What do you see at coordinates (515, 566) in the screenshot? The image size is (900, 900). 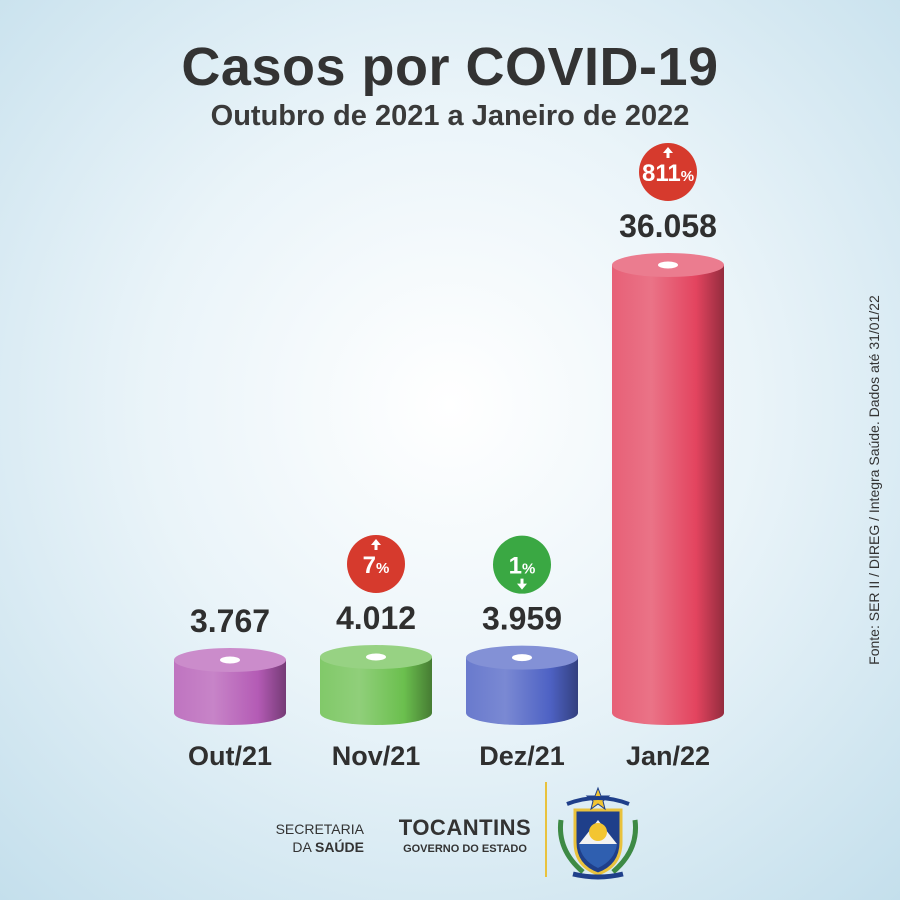 I see `change-number: 1` at bounding box center [515, 566].